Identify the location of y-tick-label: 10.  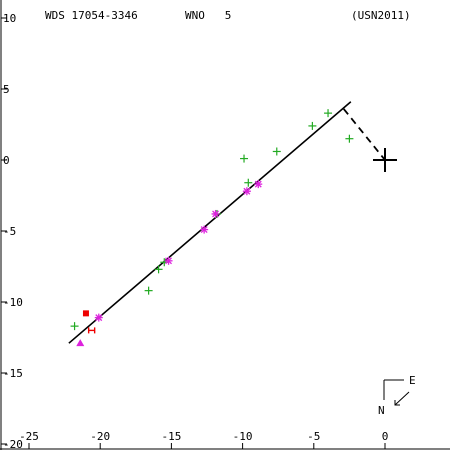
(9, 18).